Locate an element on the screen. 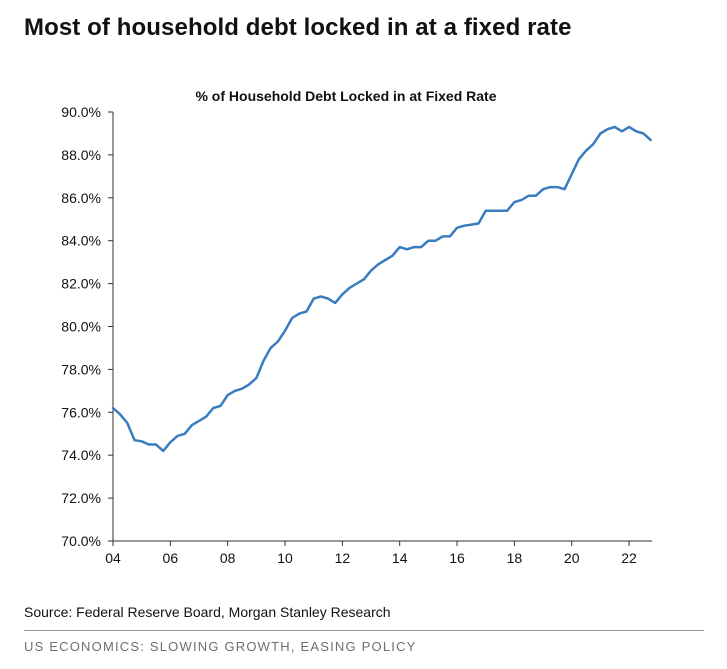 The image size is (727, 669). x-tick-label: 08 is located at coordinates (228, 558).